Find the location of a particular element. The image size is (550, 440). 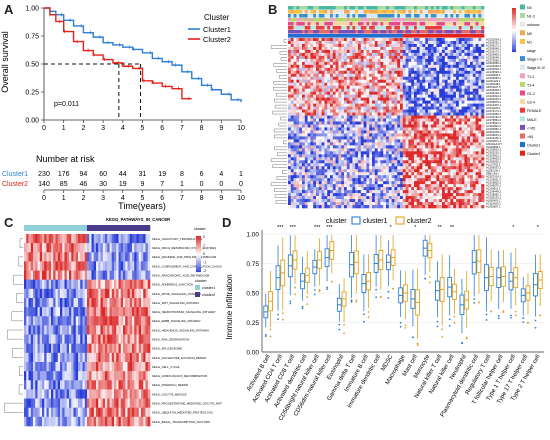

b-cluster-bar-cell is located at coordinates (346, 36).